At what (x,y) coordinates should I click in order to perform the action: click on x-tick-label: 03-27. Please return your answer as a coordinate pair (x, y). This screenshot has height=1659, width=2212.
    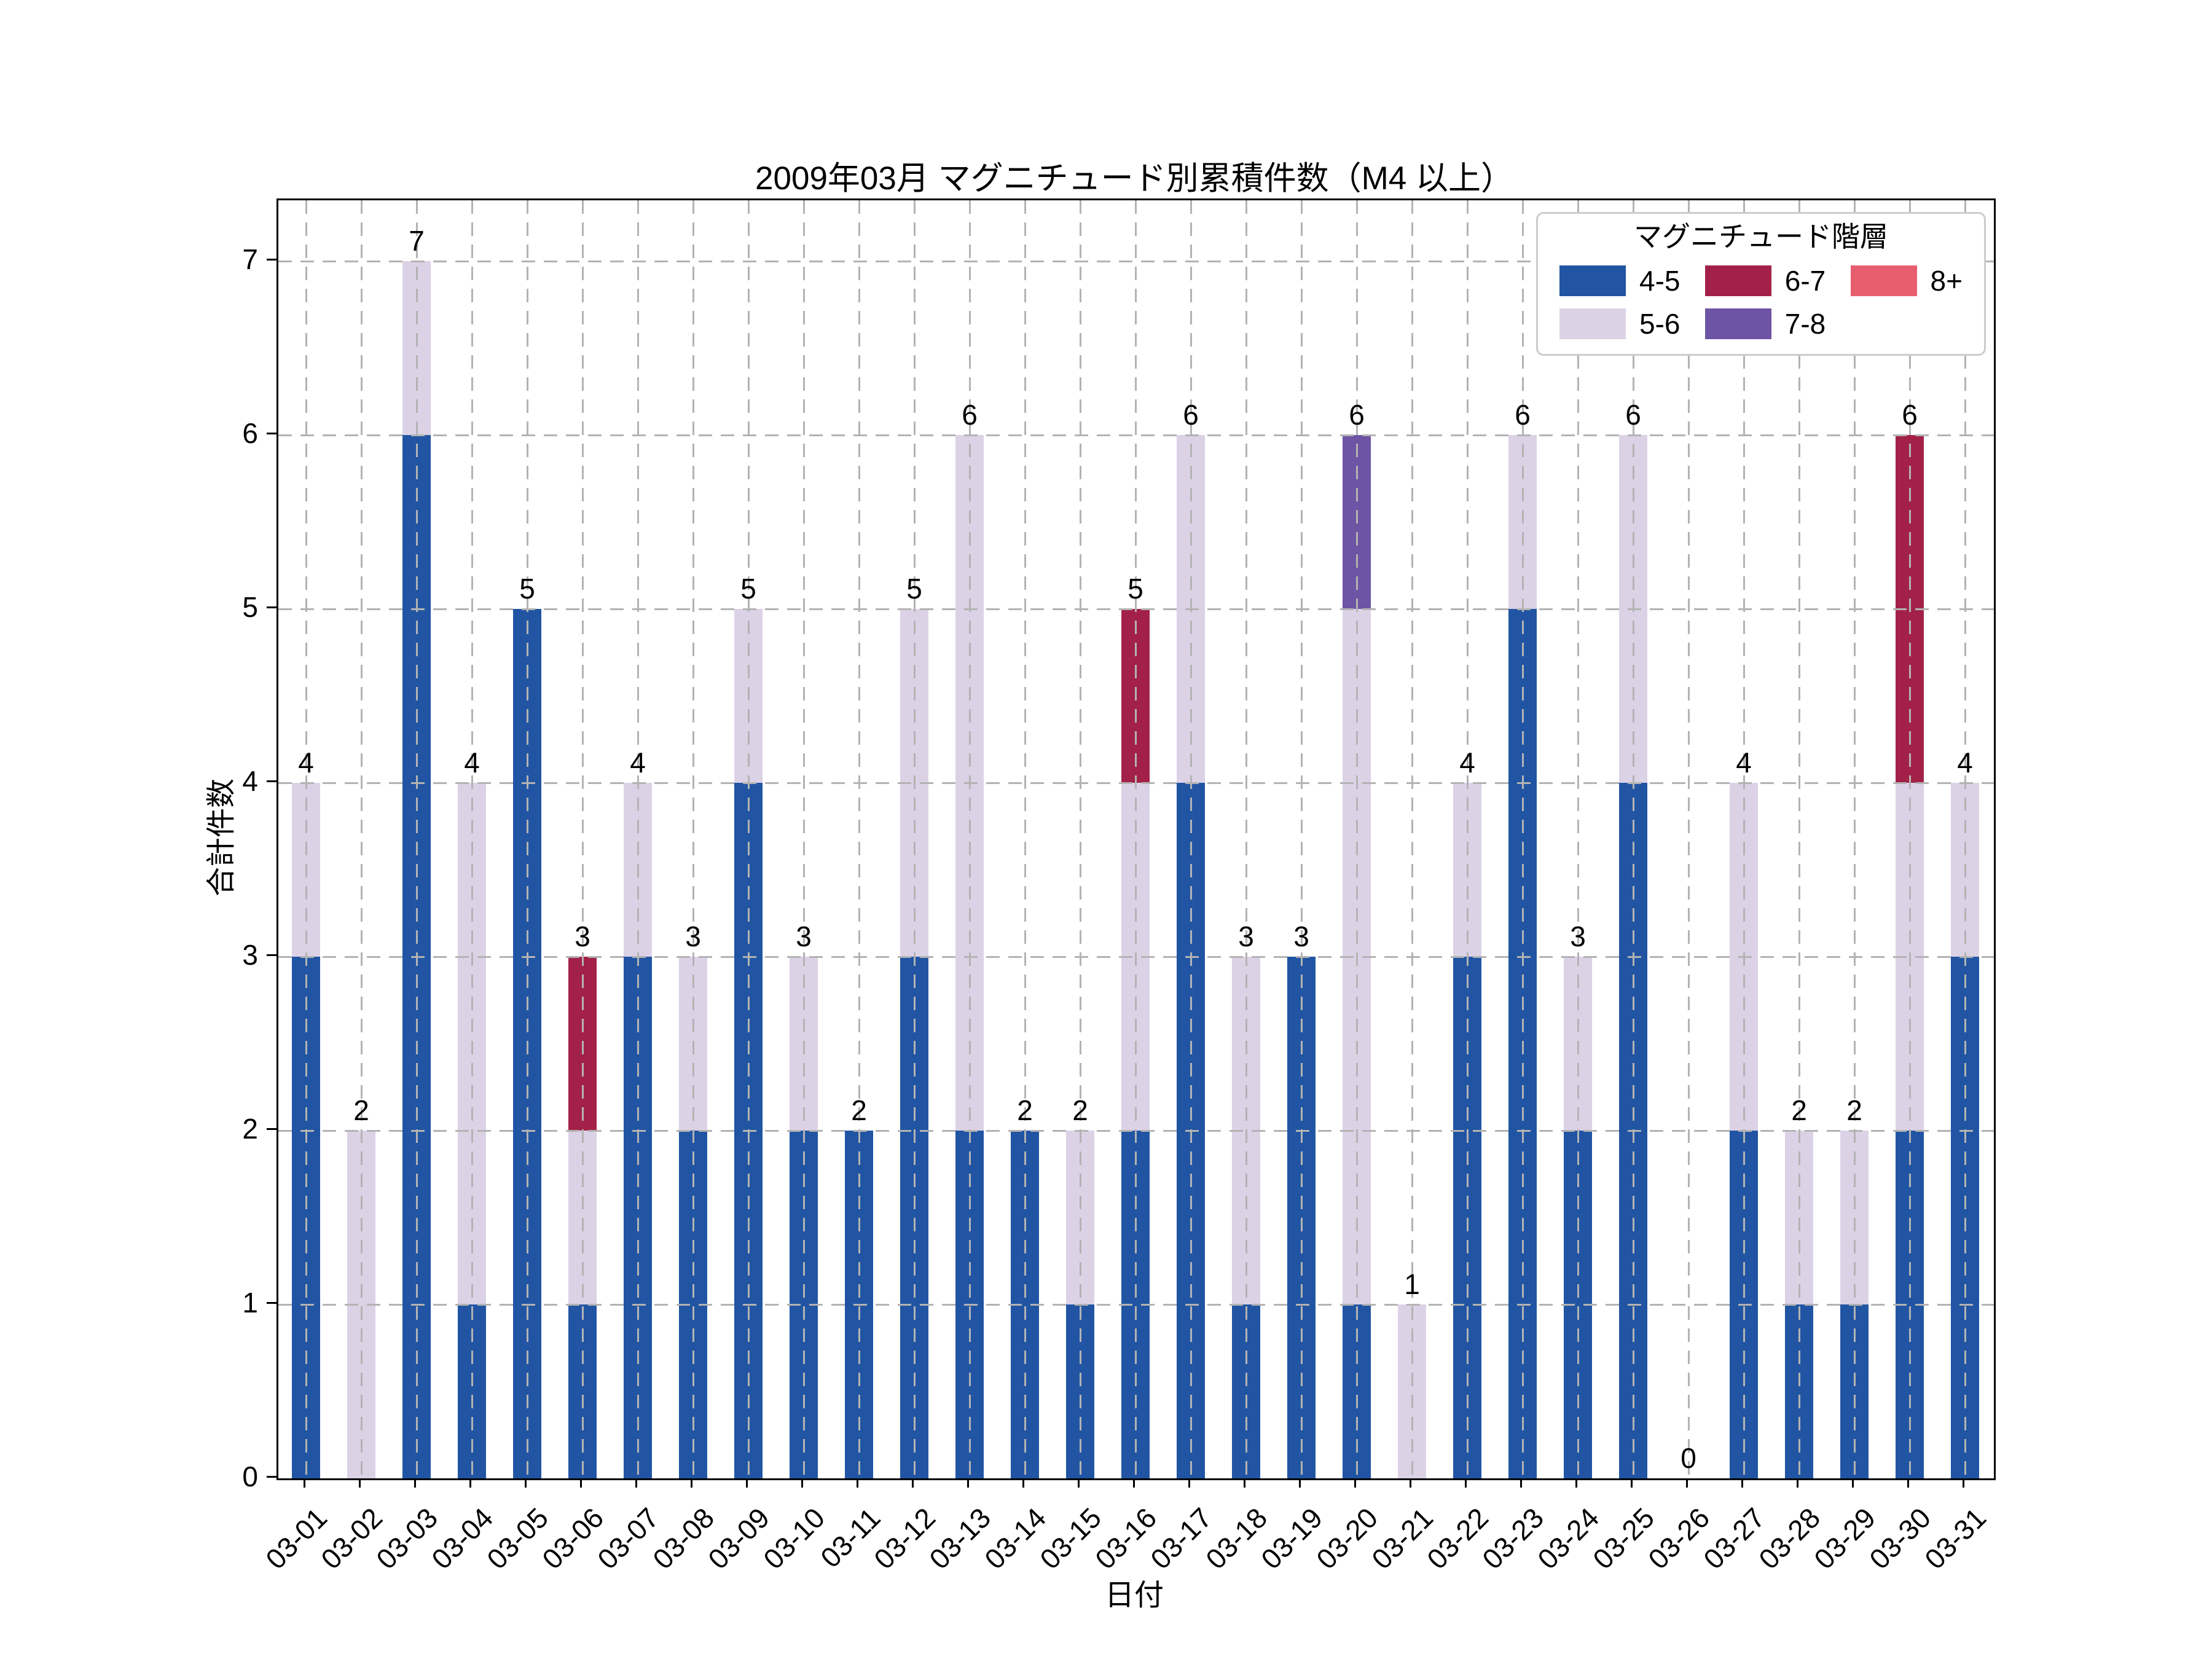
    Looking at the image, I should click on (1734, 1538).